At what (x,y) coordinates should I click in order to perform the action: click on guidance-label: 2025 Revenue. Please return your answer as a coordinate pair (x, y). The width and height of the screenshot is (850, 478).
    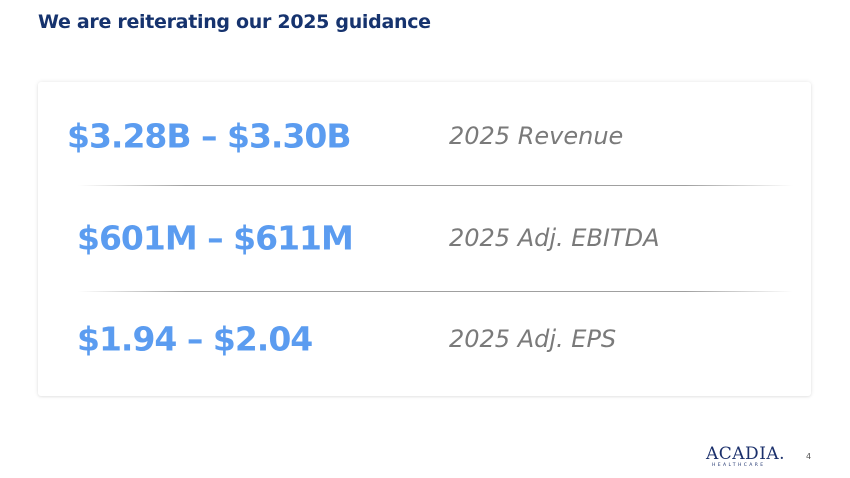
    Looking at the image, I should click on (536, 136).